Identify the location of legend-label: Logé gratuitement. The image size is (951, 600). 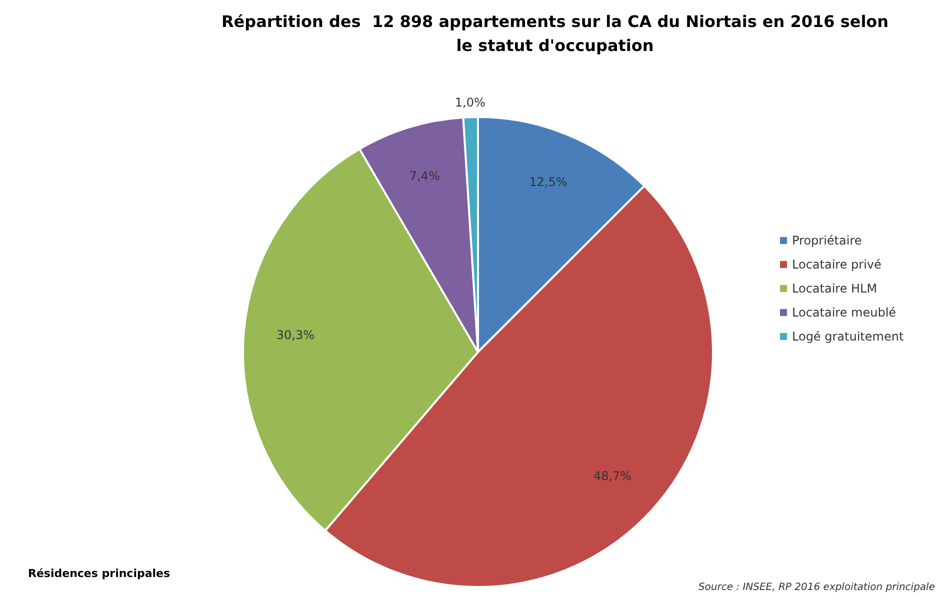
(848, 336).